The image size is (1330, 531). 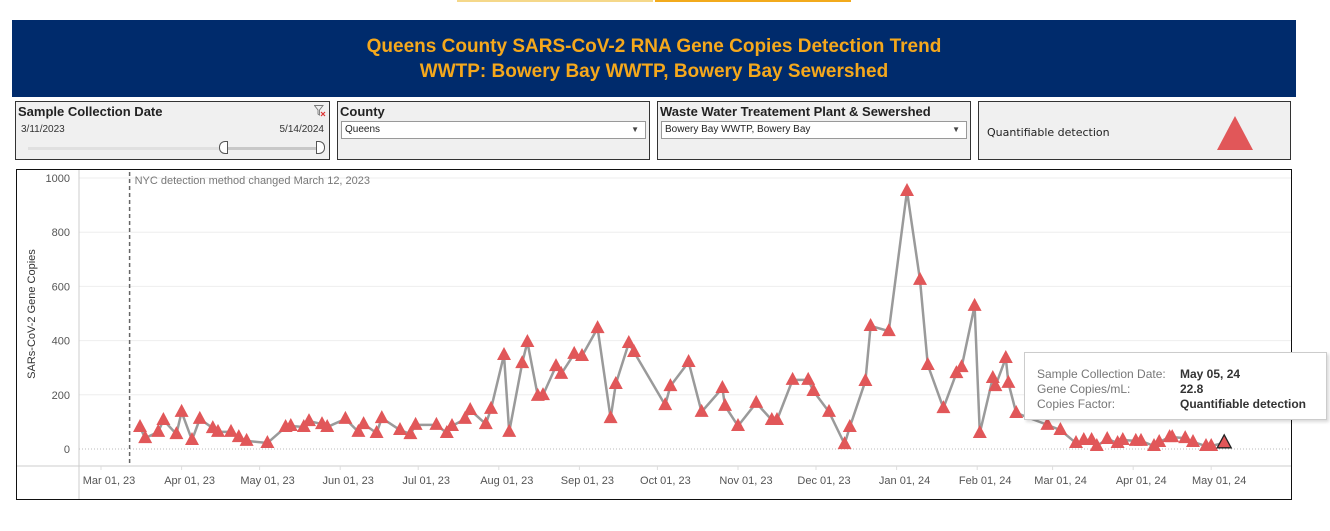 What do you see at coordinates (555, 1) in the screenshot?
I see `top-tab-inactive` at bounding box center [555, 1].